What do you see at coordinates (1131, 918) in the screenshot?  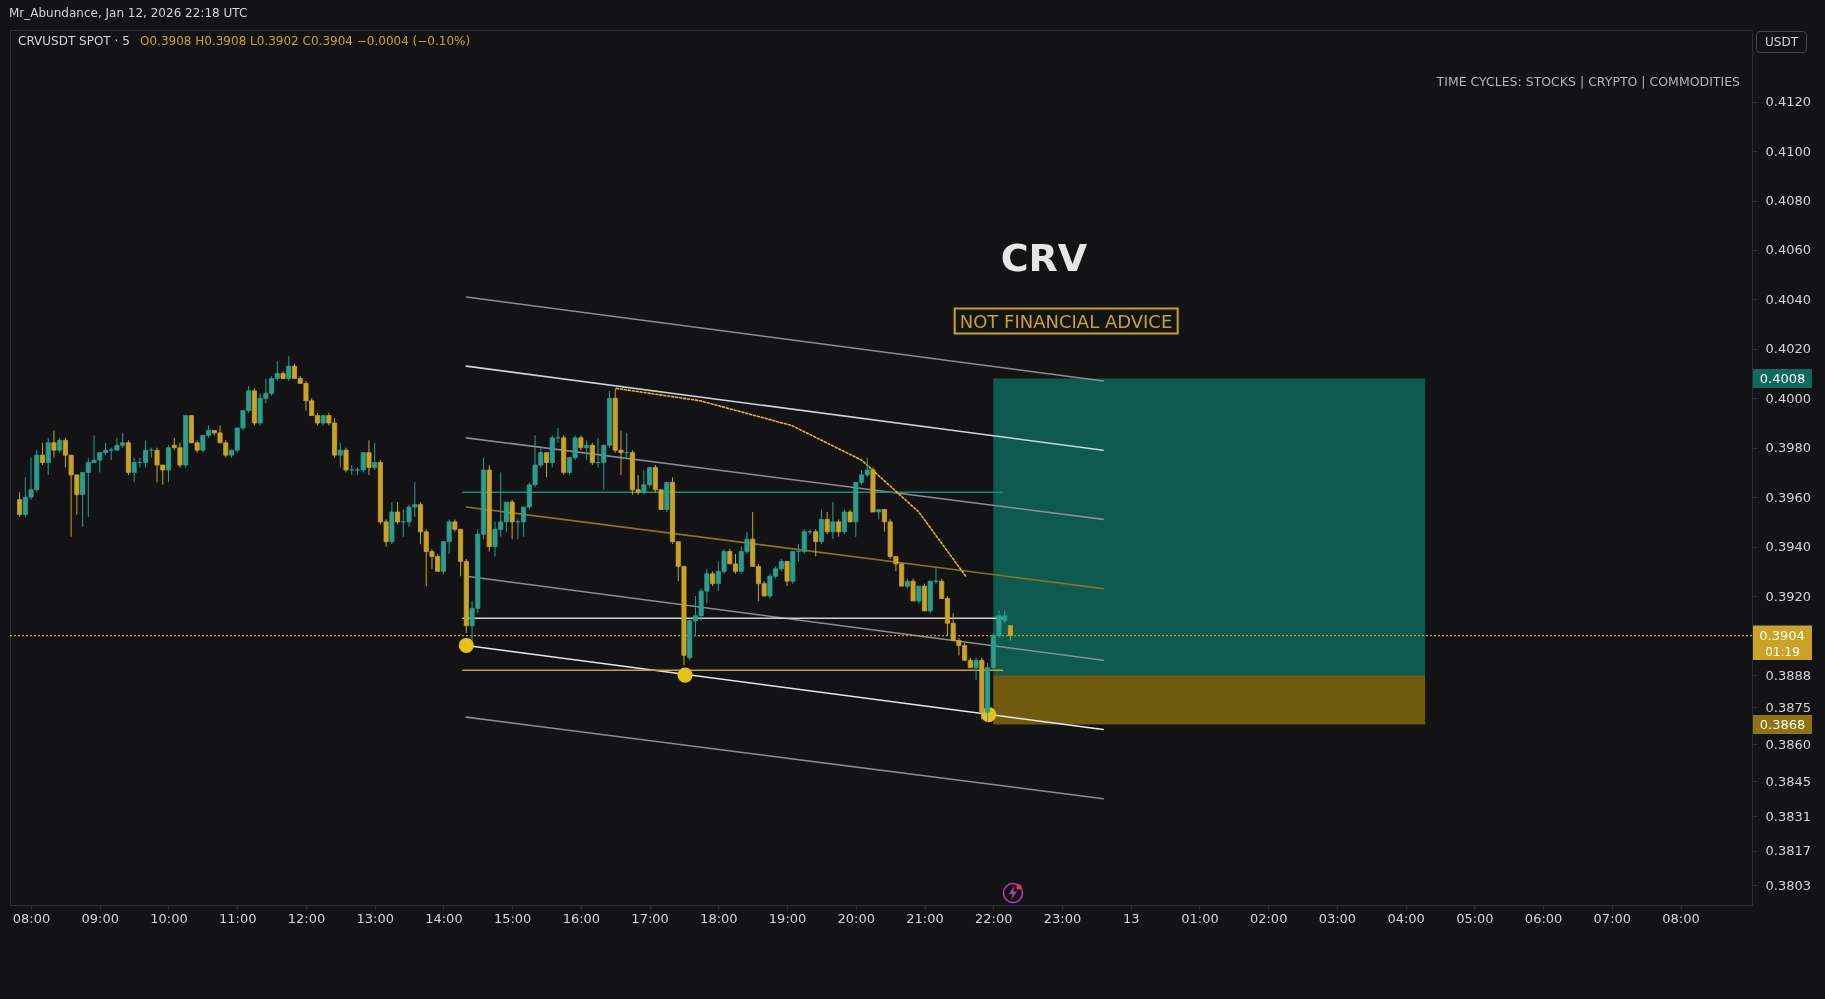 I see `x-tick-label: 13` at bounding box center [1131, 918].